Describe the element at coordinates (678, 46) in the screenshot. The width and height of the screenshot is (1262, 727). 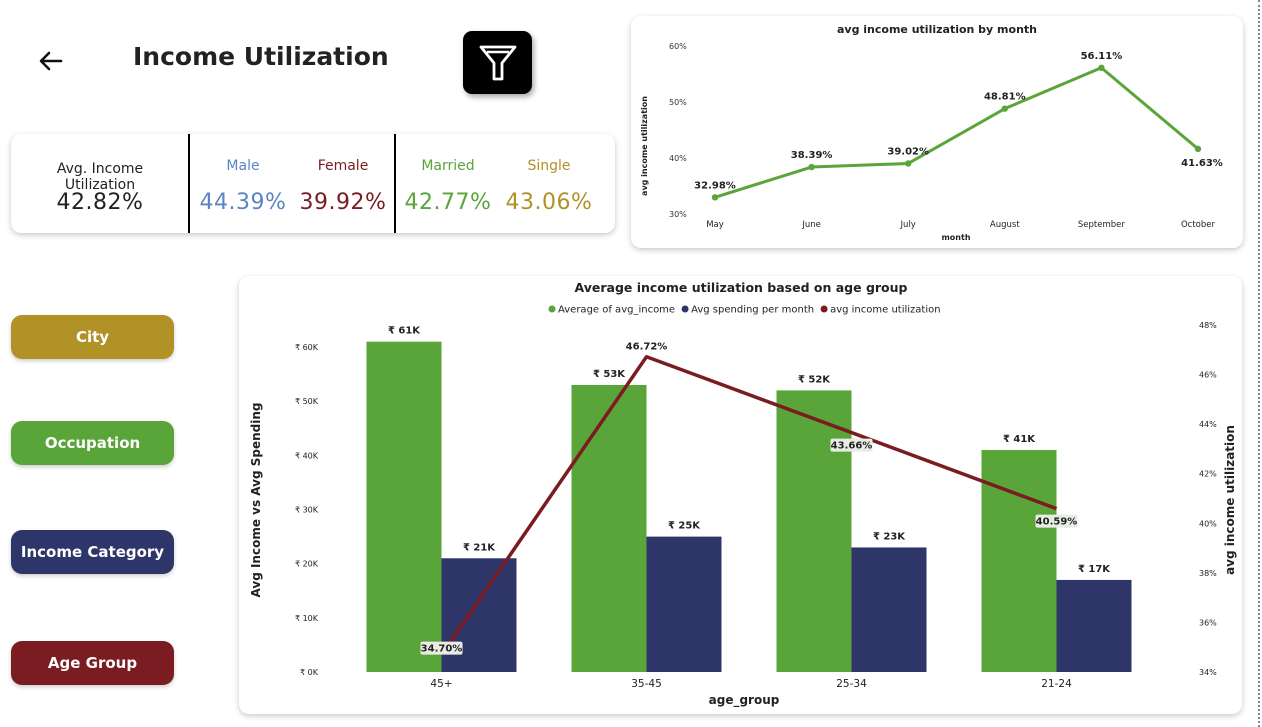
I see `line-y-tick-label: 60%` at that location.